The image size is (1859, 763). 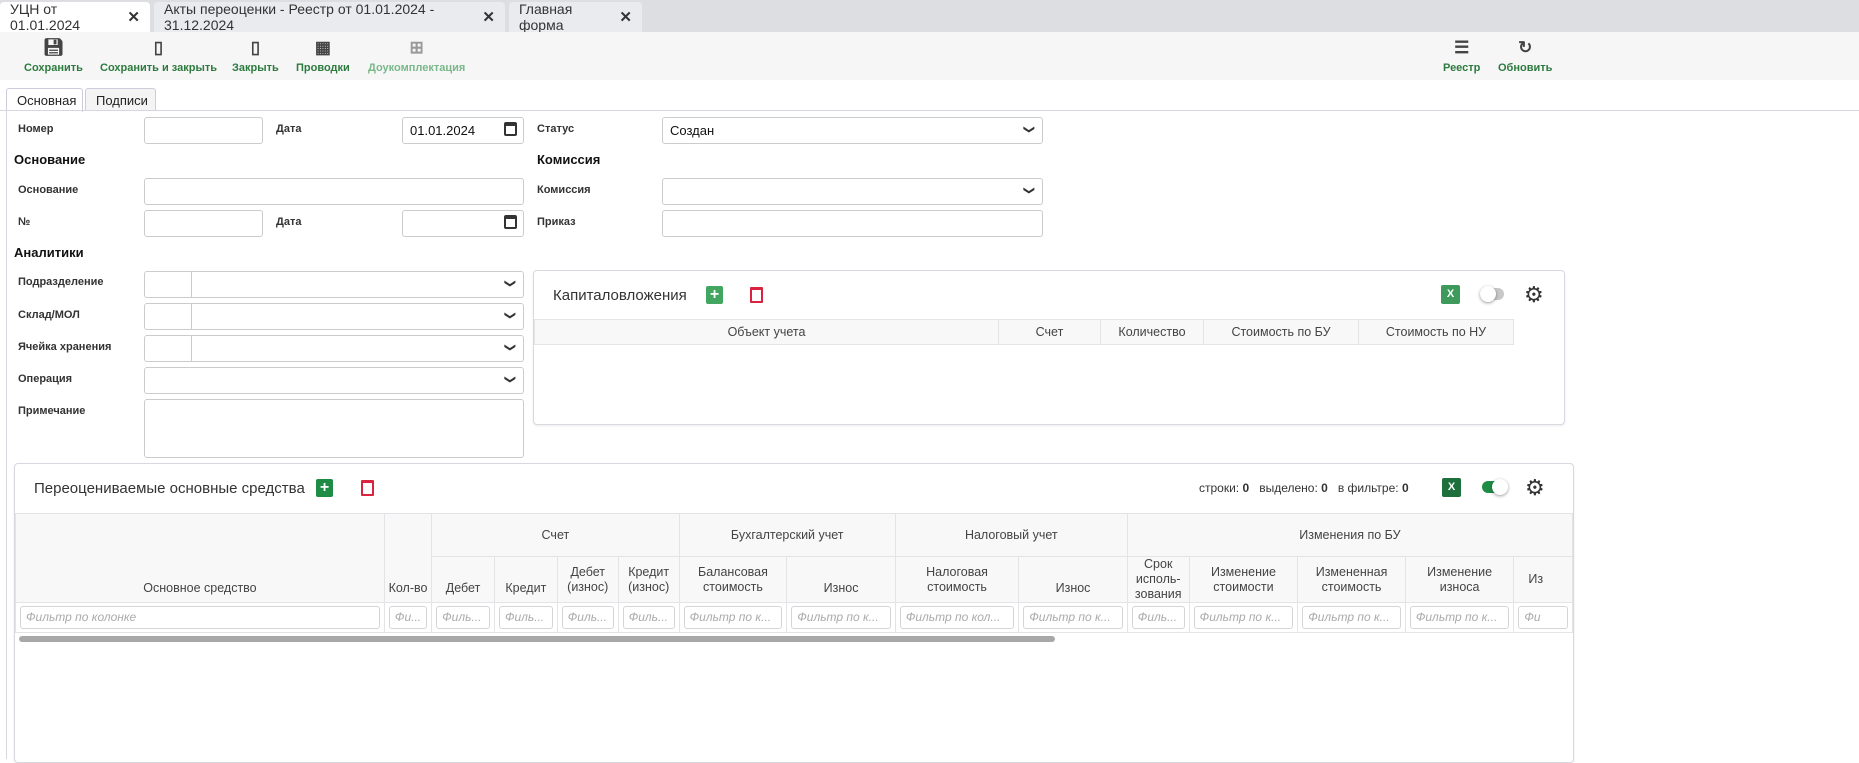 I want to click on col-header: Балансовая стоимость, so click(x=733, y=579).